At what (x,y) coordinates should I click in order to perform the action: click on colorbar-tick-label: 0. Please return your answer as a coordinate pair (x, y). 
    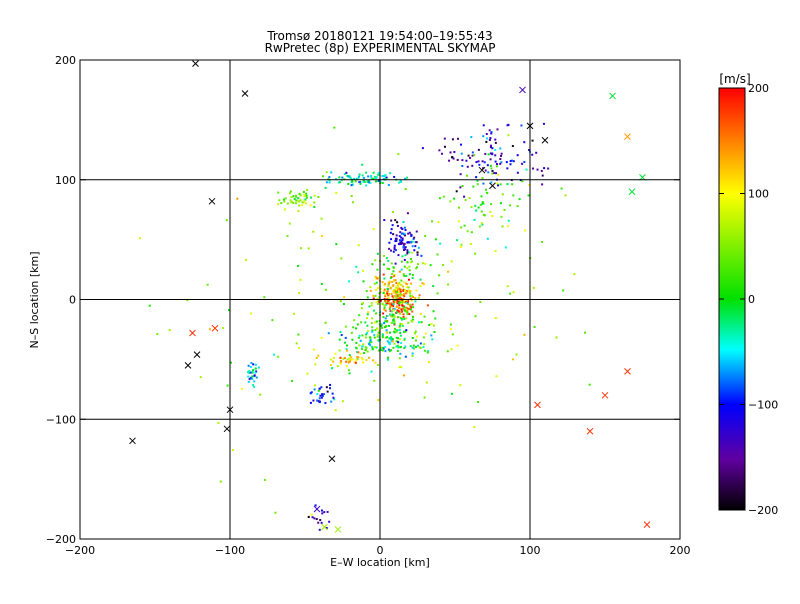
    Looking at the image, I should click on (751, 299).